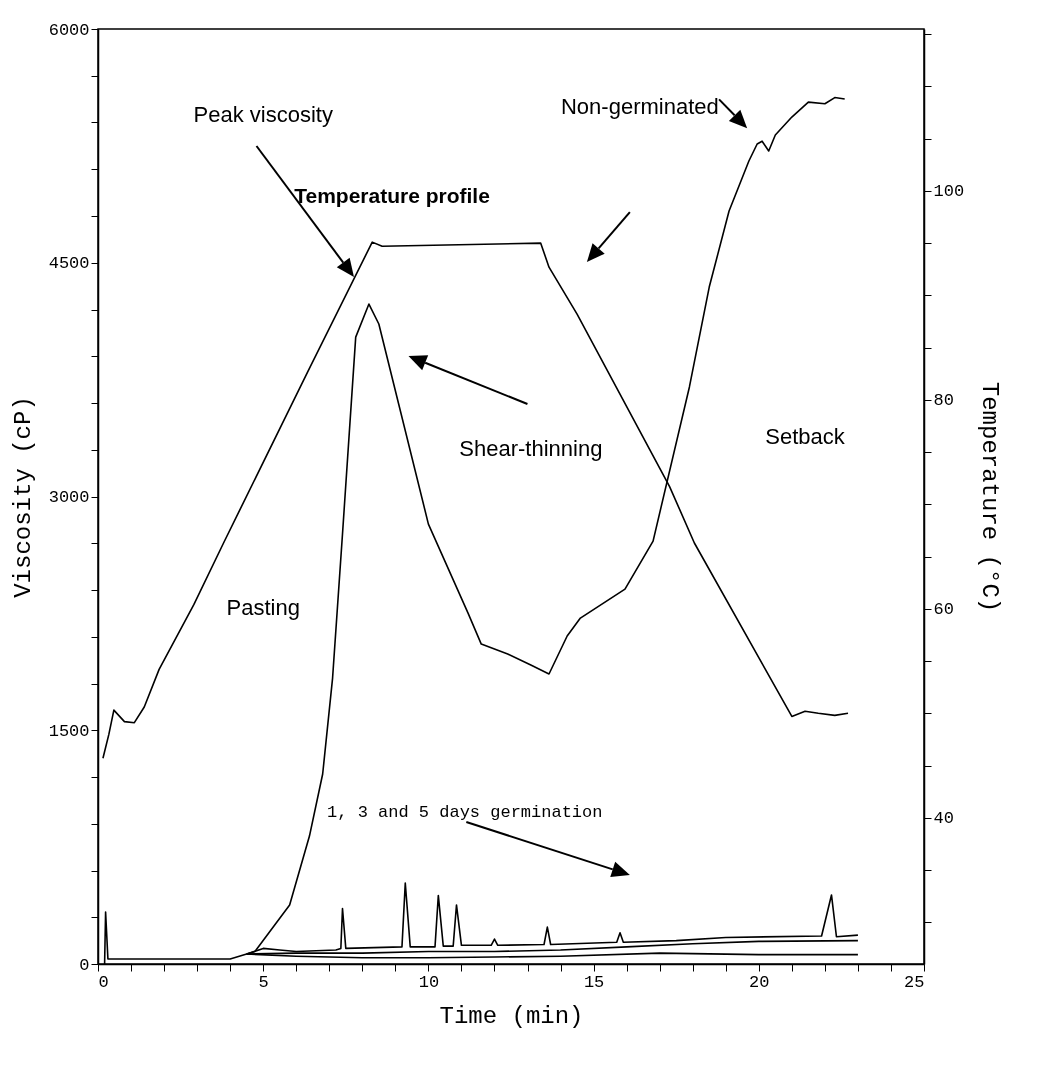 The image size is (1055, 1068). I want to click on annotation: Peak viscosity, so click(263, 115).